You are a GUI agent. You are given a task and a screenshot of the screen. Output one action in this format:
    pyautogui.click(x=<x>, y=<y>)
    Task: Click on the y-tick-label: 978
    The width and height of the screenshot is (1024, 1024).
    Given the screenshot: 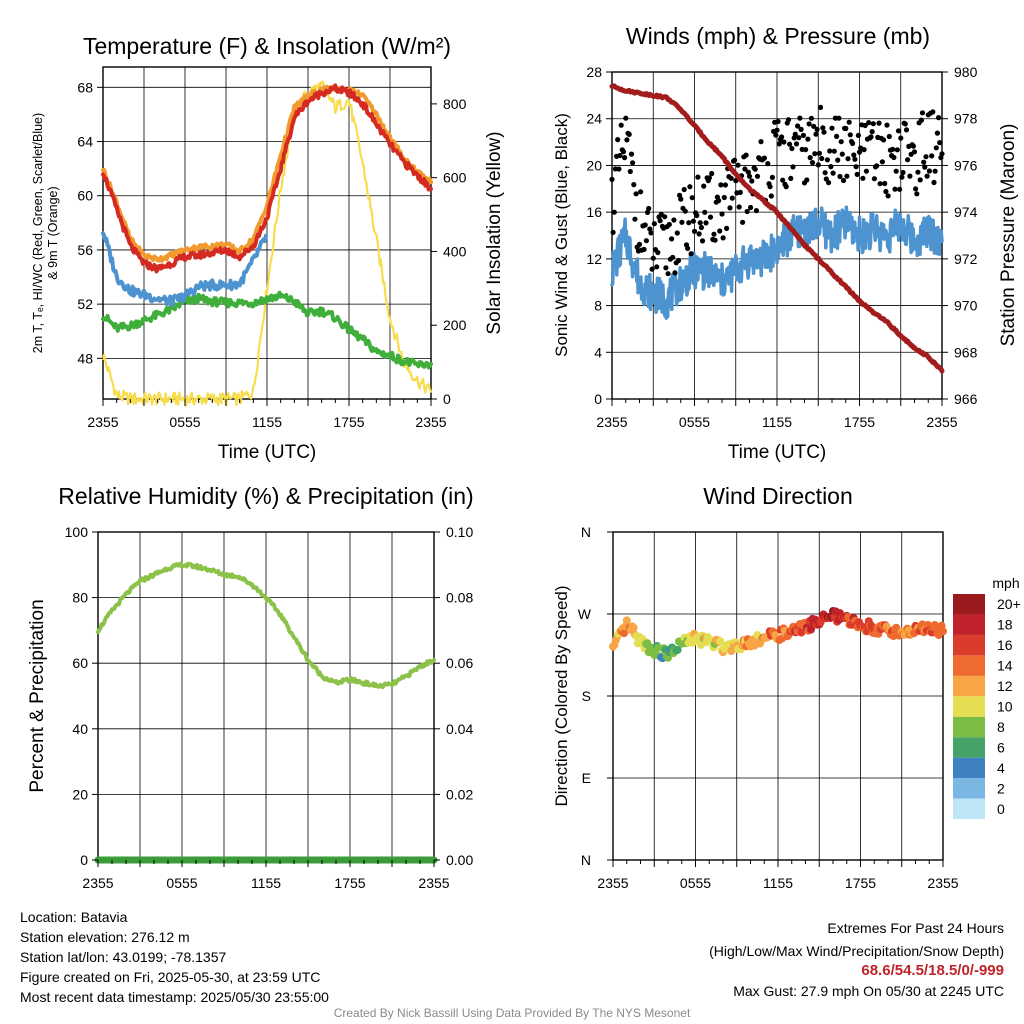 What is the action you would take?
    pyautogui.click(x=966, y=119)
    